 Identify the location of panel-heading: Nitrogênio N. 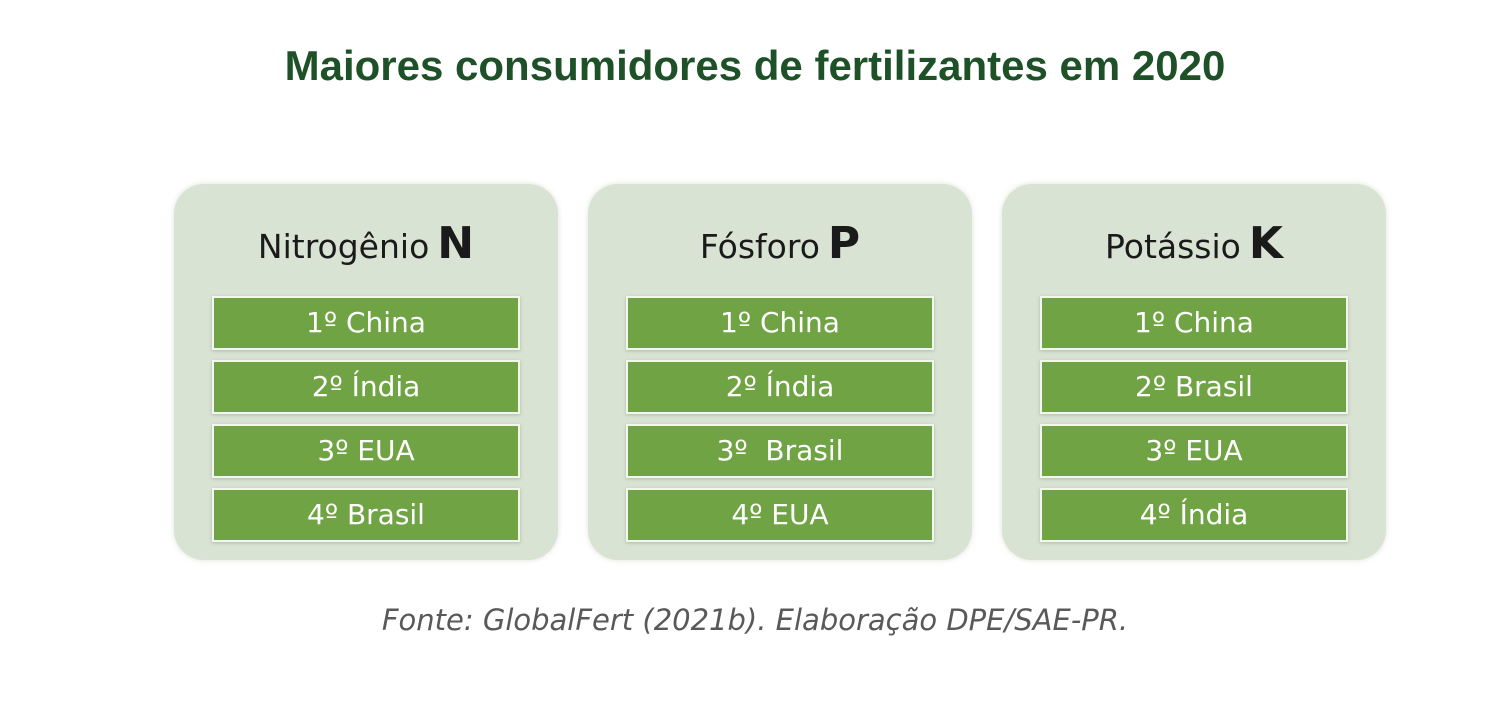
(366, 243).